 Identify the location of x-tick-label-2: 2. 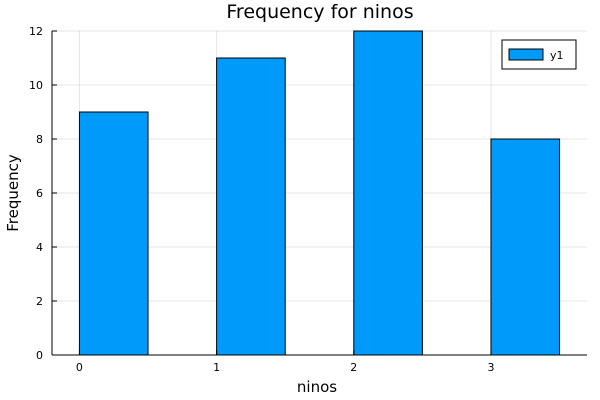
(353, 367).